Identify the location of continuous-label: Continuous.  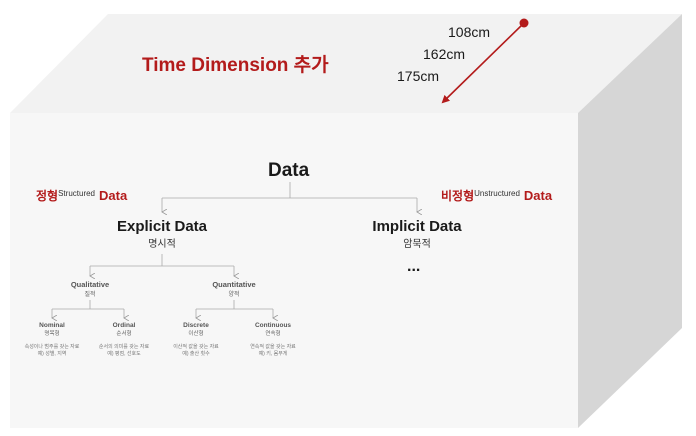
(273, 325).